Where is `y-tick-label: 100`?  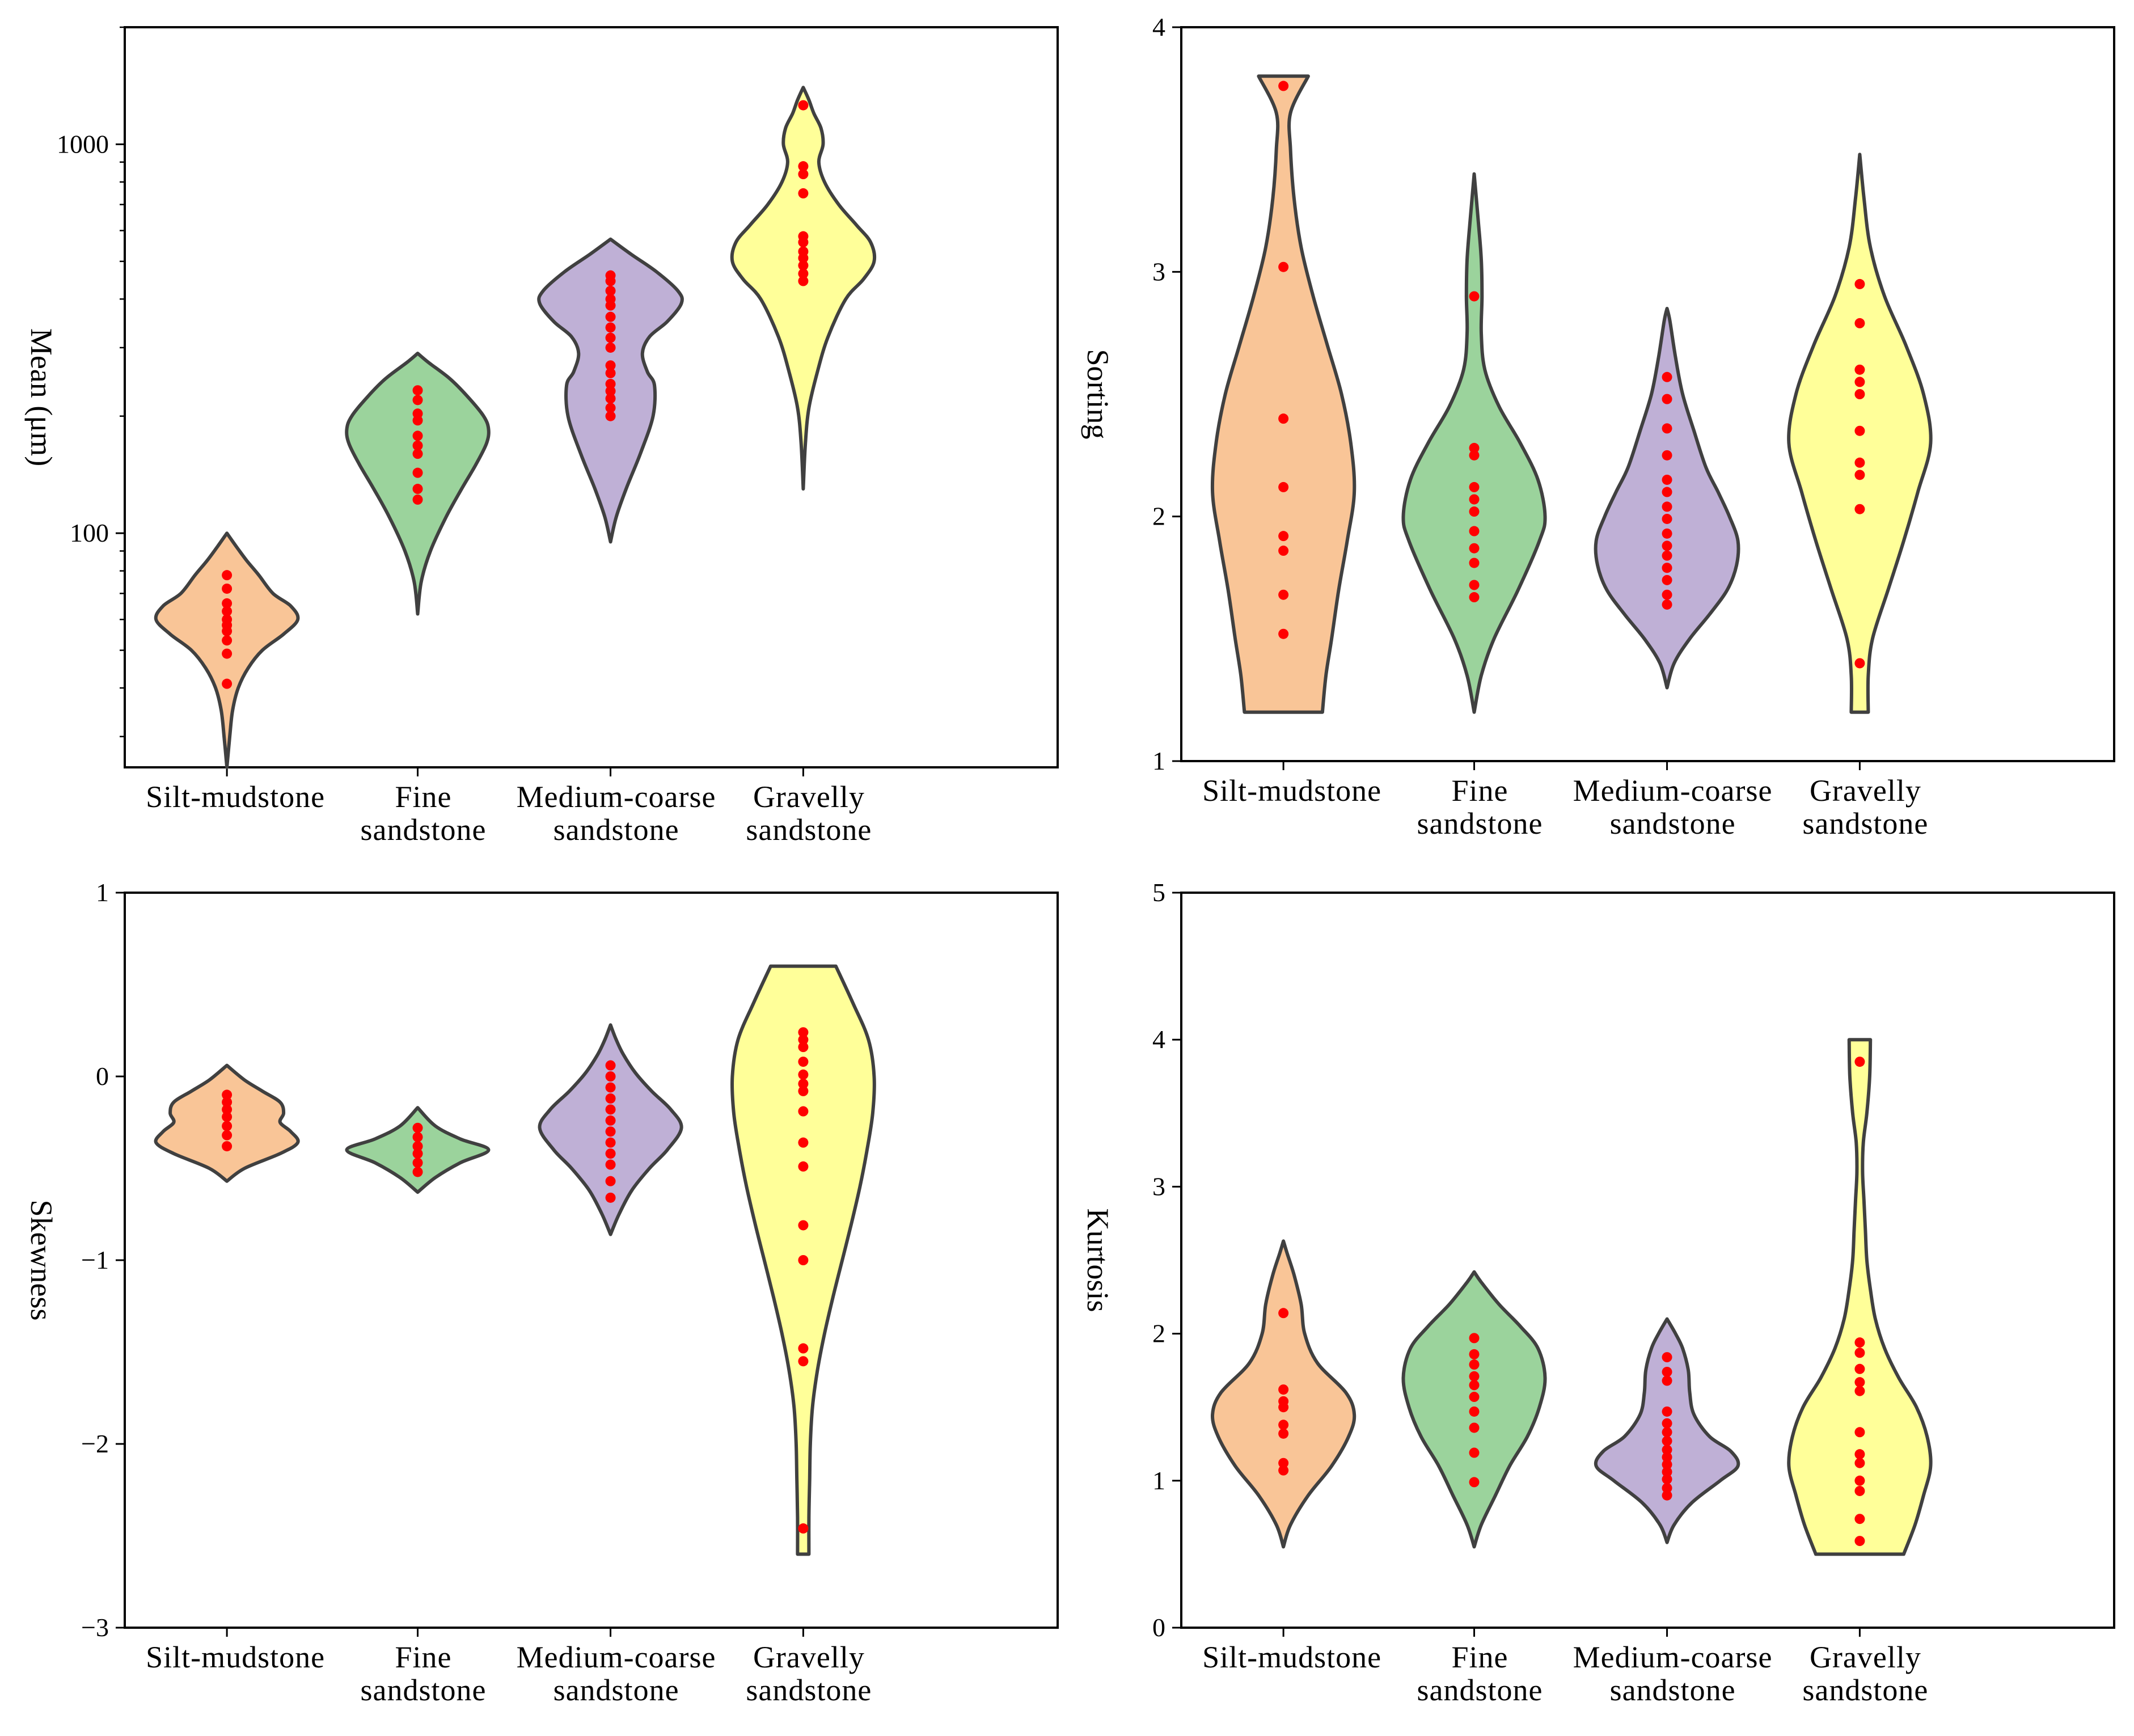
y-tick-label: 100 is located at coordinates (89, 532).